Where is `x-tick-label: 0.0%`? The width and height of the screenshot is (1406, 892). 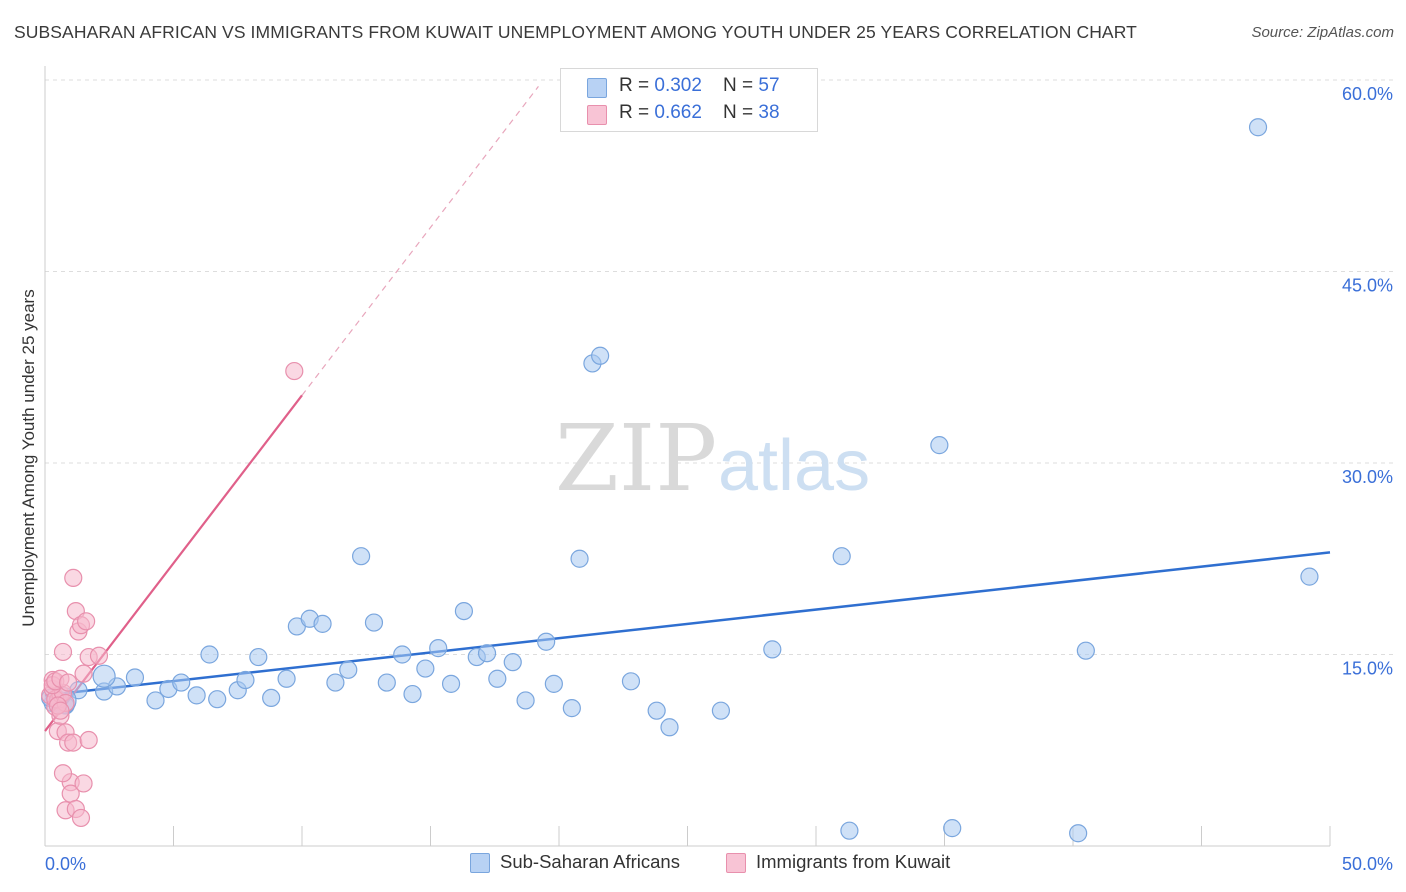
x-tick-label: 0.0% is located at coordinates (65, 864).